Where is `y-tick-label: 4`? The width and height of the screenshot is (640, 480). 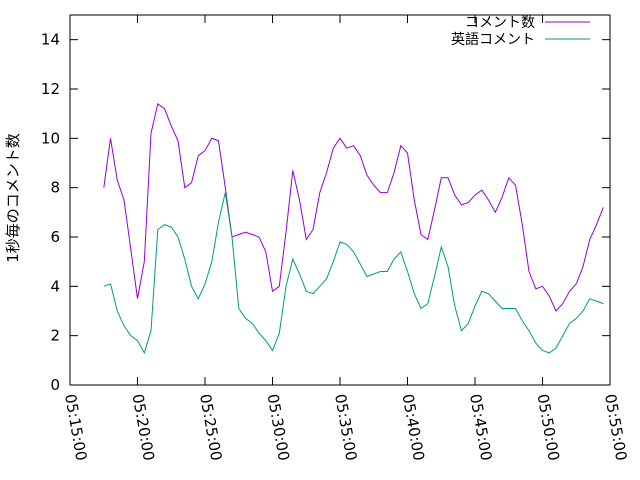
y-tick-label: 4 is located at coordinates (55, 286).